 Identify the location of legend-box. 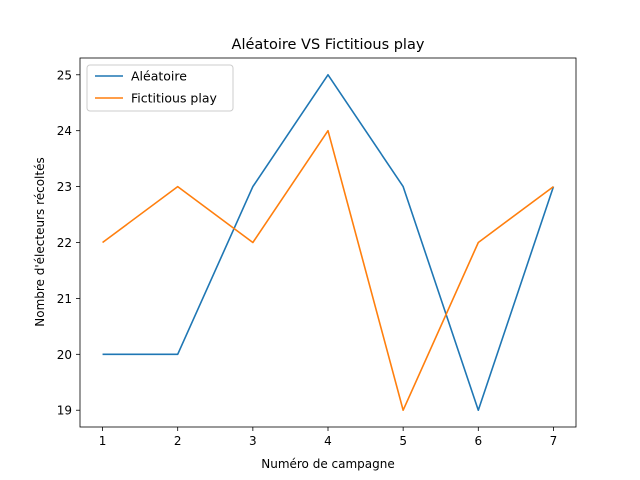
(160, 88).